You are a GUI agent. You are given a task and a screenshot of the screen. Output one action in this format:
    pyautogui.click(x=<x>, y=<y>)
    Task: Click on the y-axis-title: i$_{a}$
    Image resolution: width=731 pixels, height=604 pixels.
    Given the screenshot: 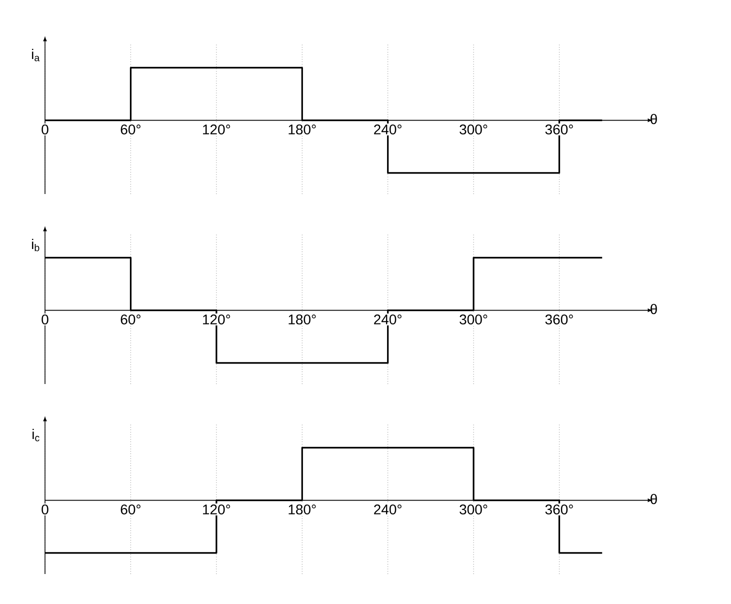 What is the action you would take?
    pyautogui.click(x=36, y=55)
    